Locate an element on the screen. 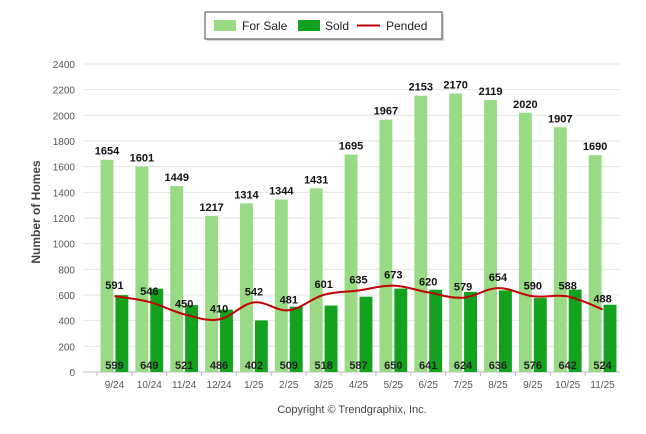  data-label-pended: 410 is located at coordinates (219, 309).